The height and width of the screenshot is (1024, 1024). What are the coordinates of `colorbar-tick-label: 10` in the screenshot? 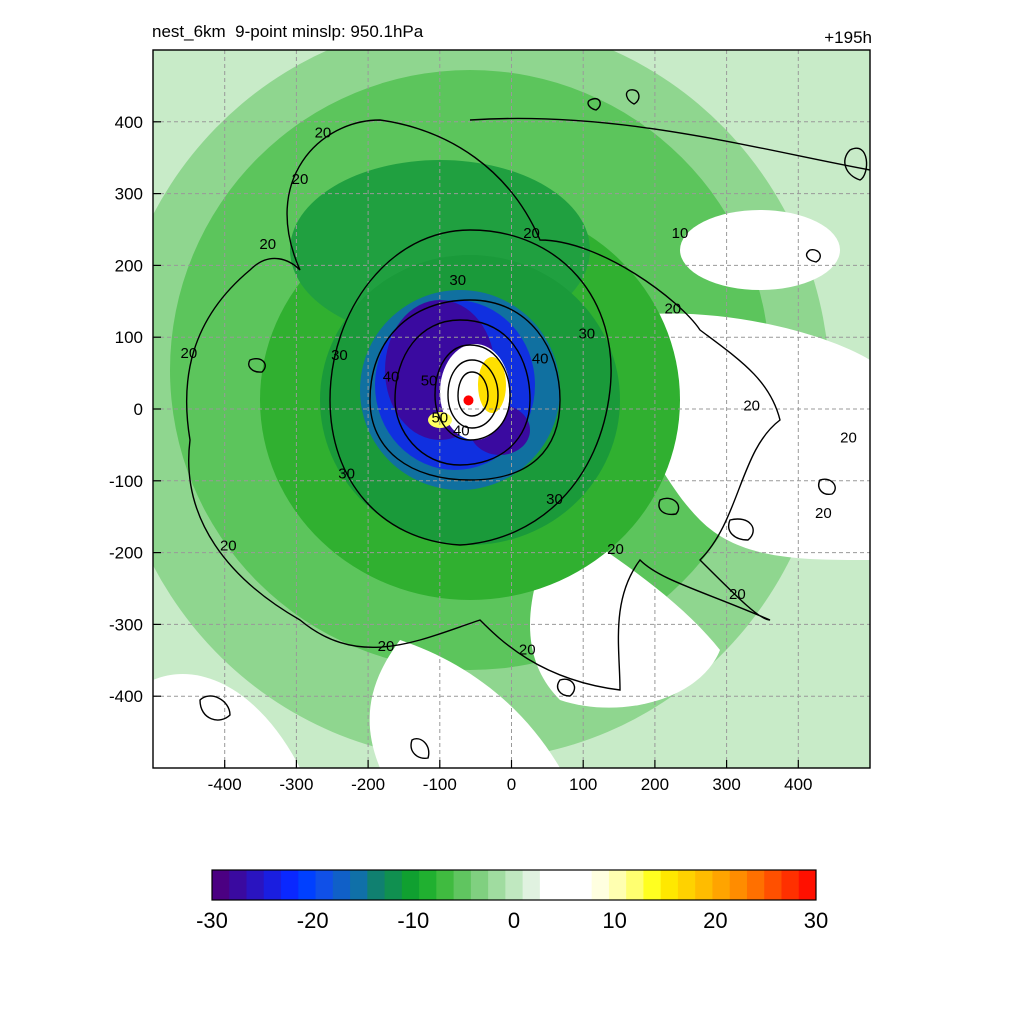 It's located at (614, 920).